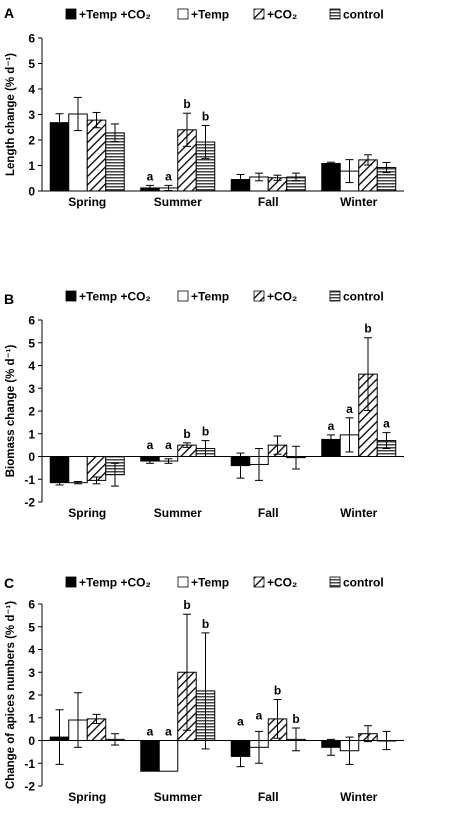 The width and height of the screenshot is (454, 818). I want to click on y-axis-label: Change of apices numbers (% d⁻¹), so click(11, 695).